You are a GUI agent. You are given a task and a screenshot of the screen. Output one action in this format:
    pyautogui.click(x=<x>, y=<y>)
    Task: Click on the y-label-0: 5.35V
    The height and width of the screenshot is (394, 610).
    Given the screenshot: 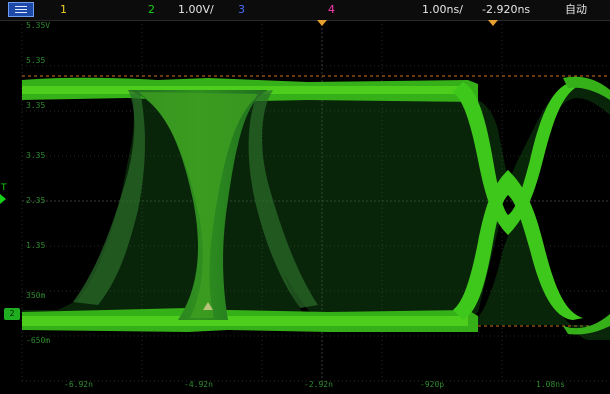 What is the action you would take?
    pyautogui.click(x=38, y=25)
    